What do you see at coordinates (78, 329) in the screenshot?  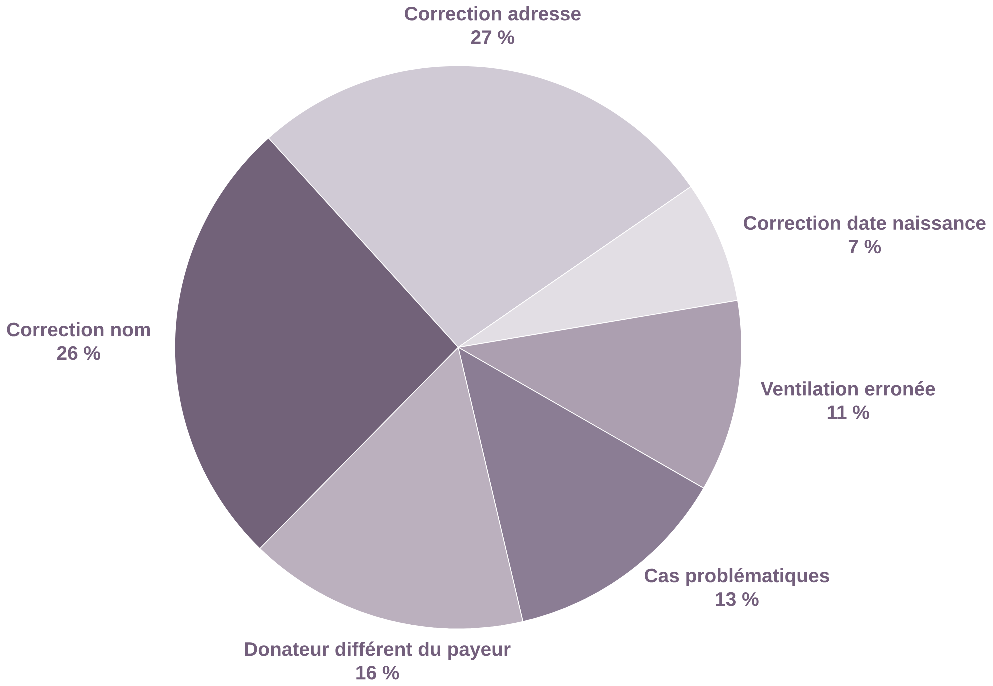 I see `slice-label: Correction nom` at bounding box center [78, 329].